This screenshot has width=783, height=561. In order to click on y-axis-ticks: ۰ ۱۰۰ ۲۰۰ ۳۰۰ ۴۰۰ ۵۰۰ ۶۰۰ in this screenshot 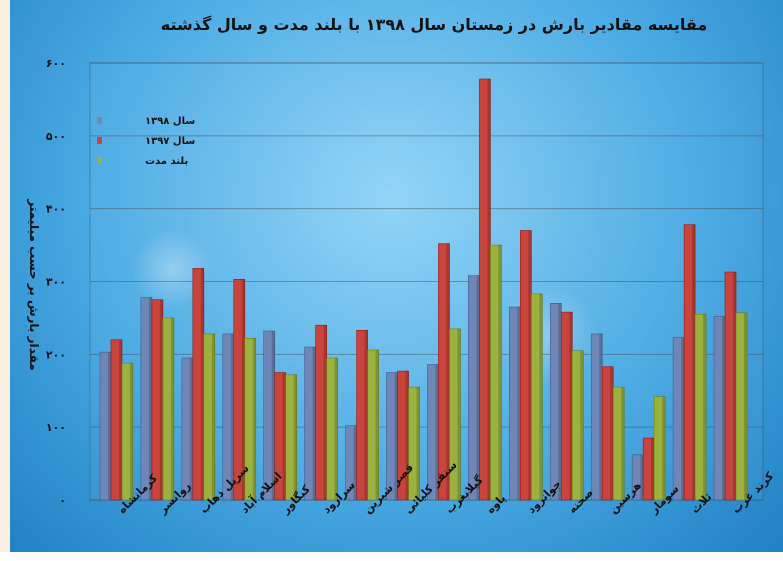, I will do `click(56, 282)`.